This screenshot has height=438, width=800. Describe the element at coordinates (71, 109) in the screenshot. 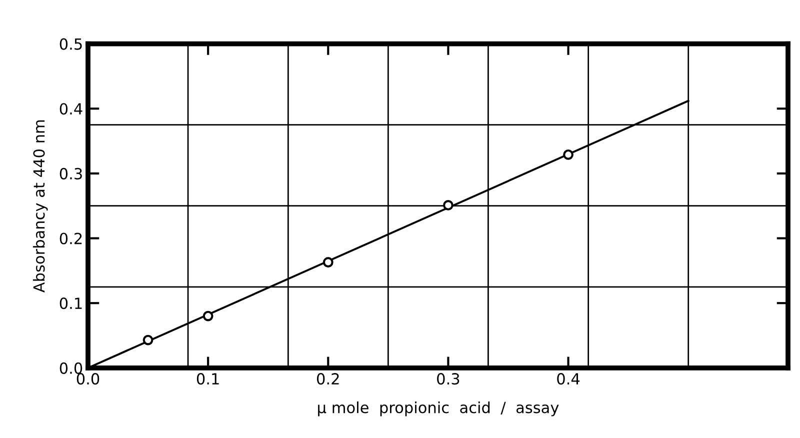

I see `y-tick-label: 0.4` at that location.